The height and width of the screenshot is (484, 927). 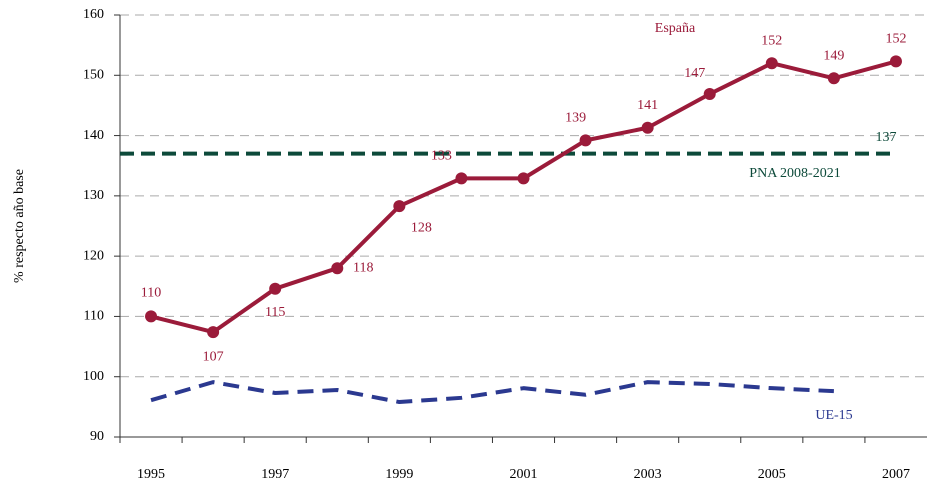 I want to click on y-tick-label: 160, so click(x=93, y=14).